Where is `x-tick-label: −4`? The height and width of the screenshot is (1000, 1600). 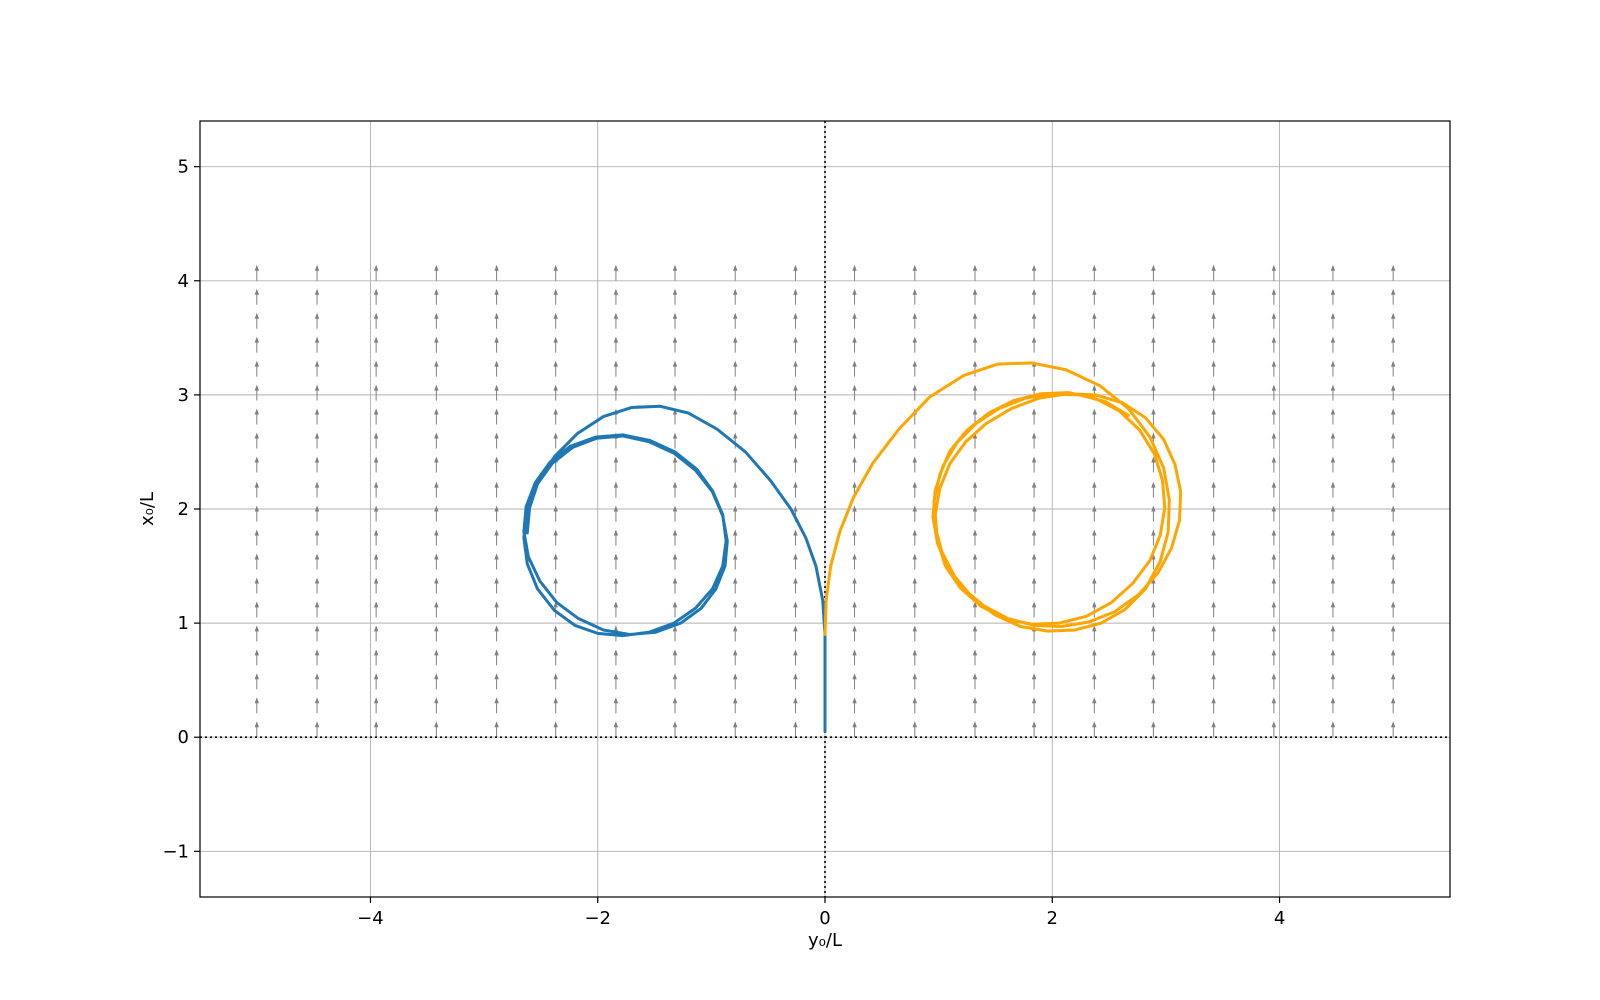
x-tick-label: −4 is located at coordinates (370, 918).